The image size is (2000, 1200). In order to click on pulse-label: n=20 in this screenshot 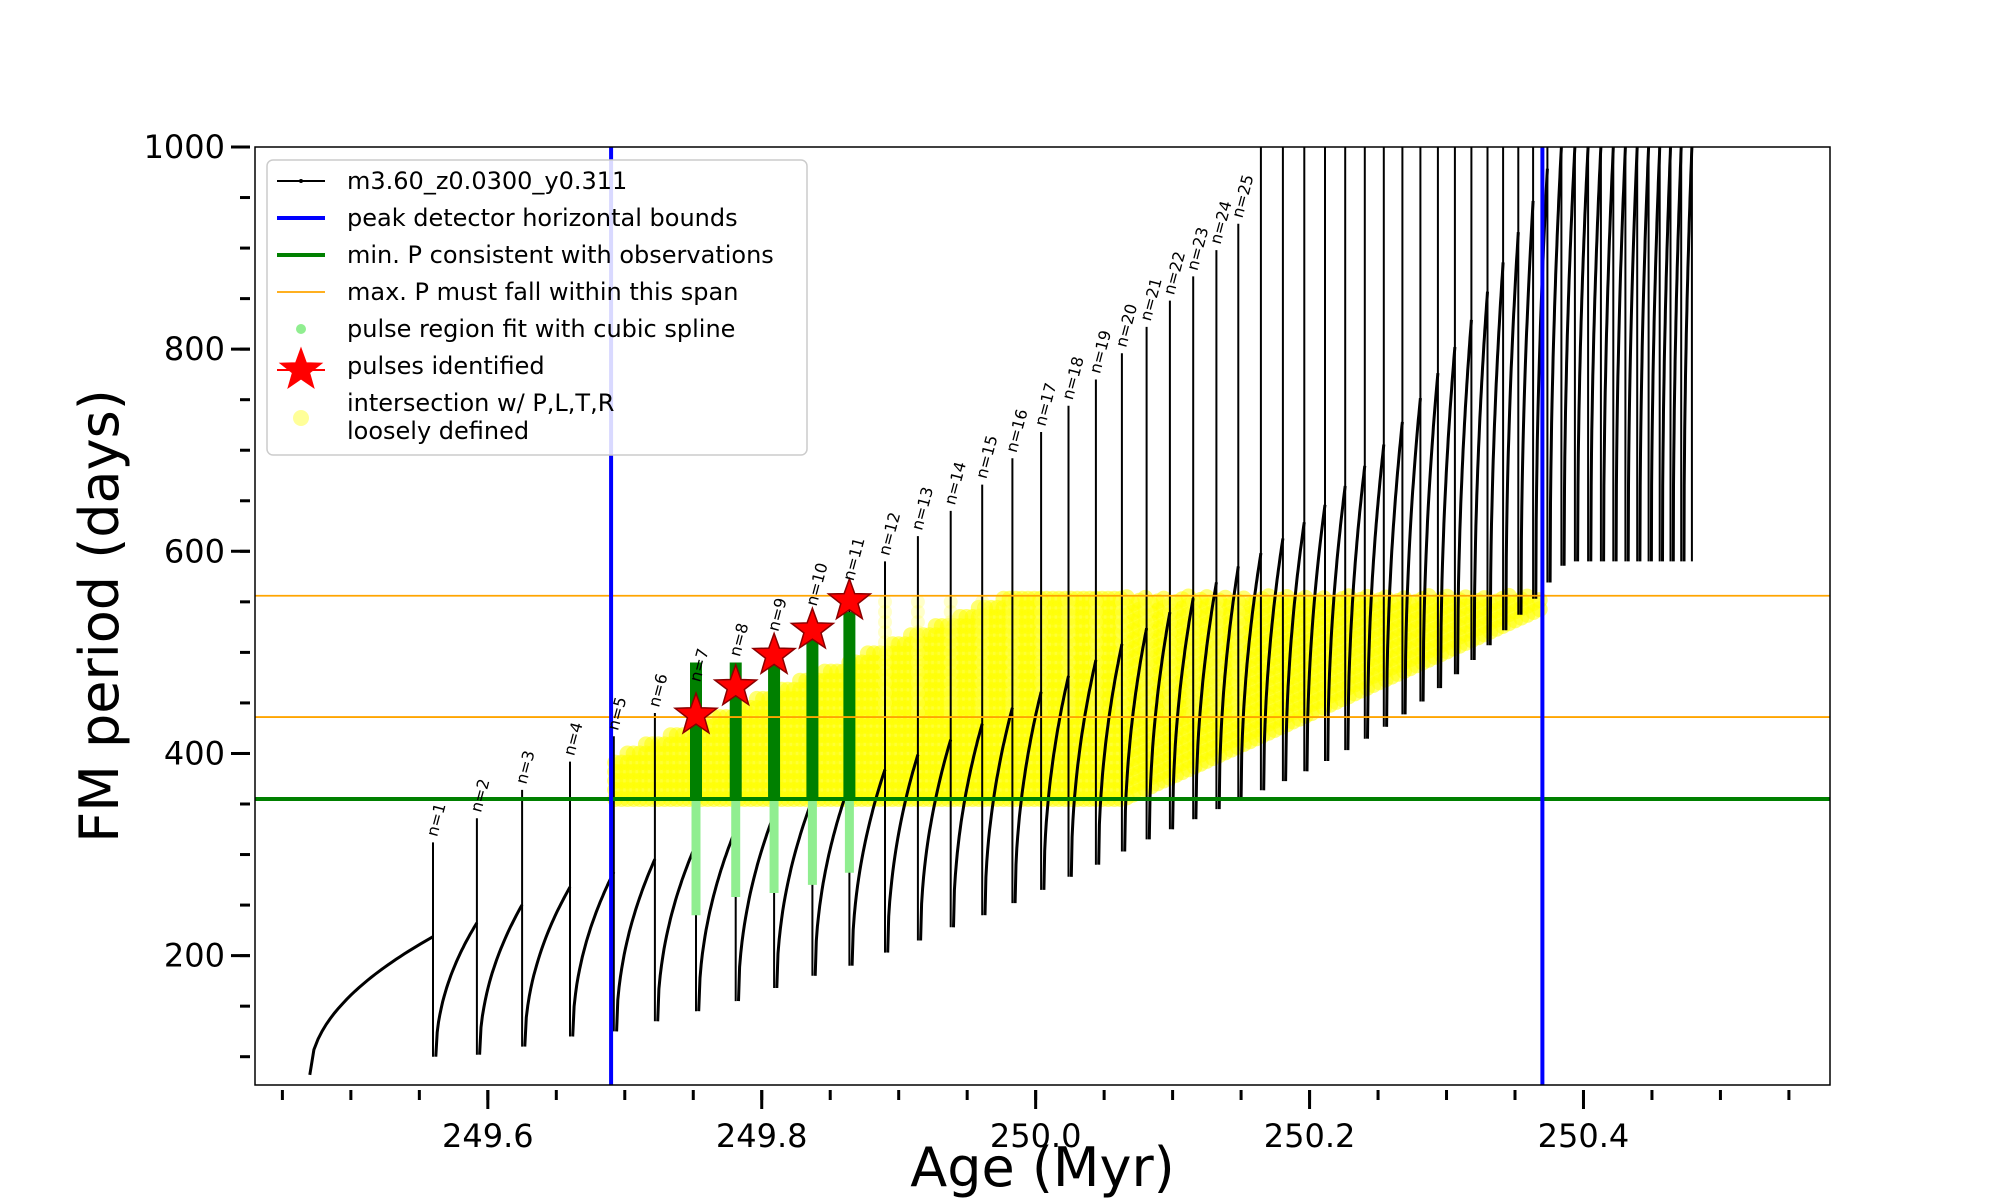, I will do `click(1126, 325)`.